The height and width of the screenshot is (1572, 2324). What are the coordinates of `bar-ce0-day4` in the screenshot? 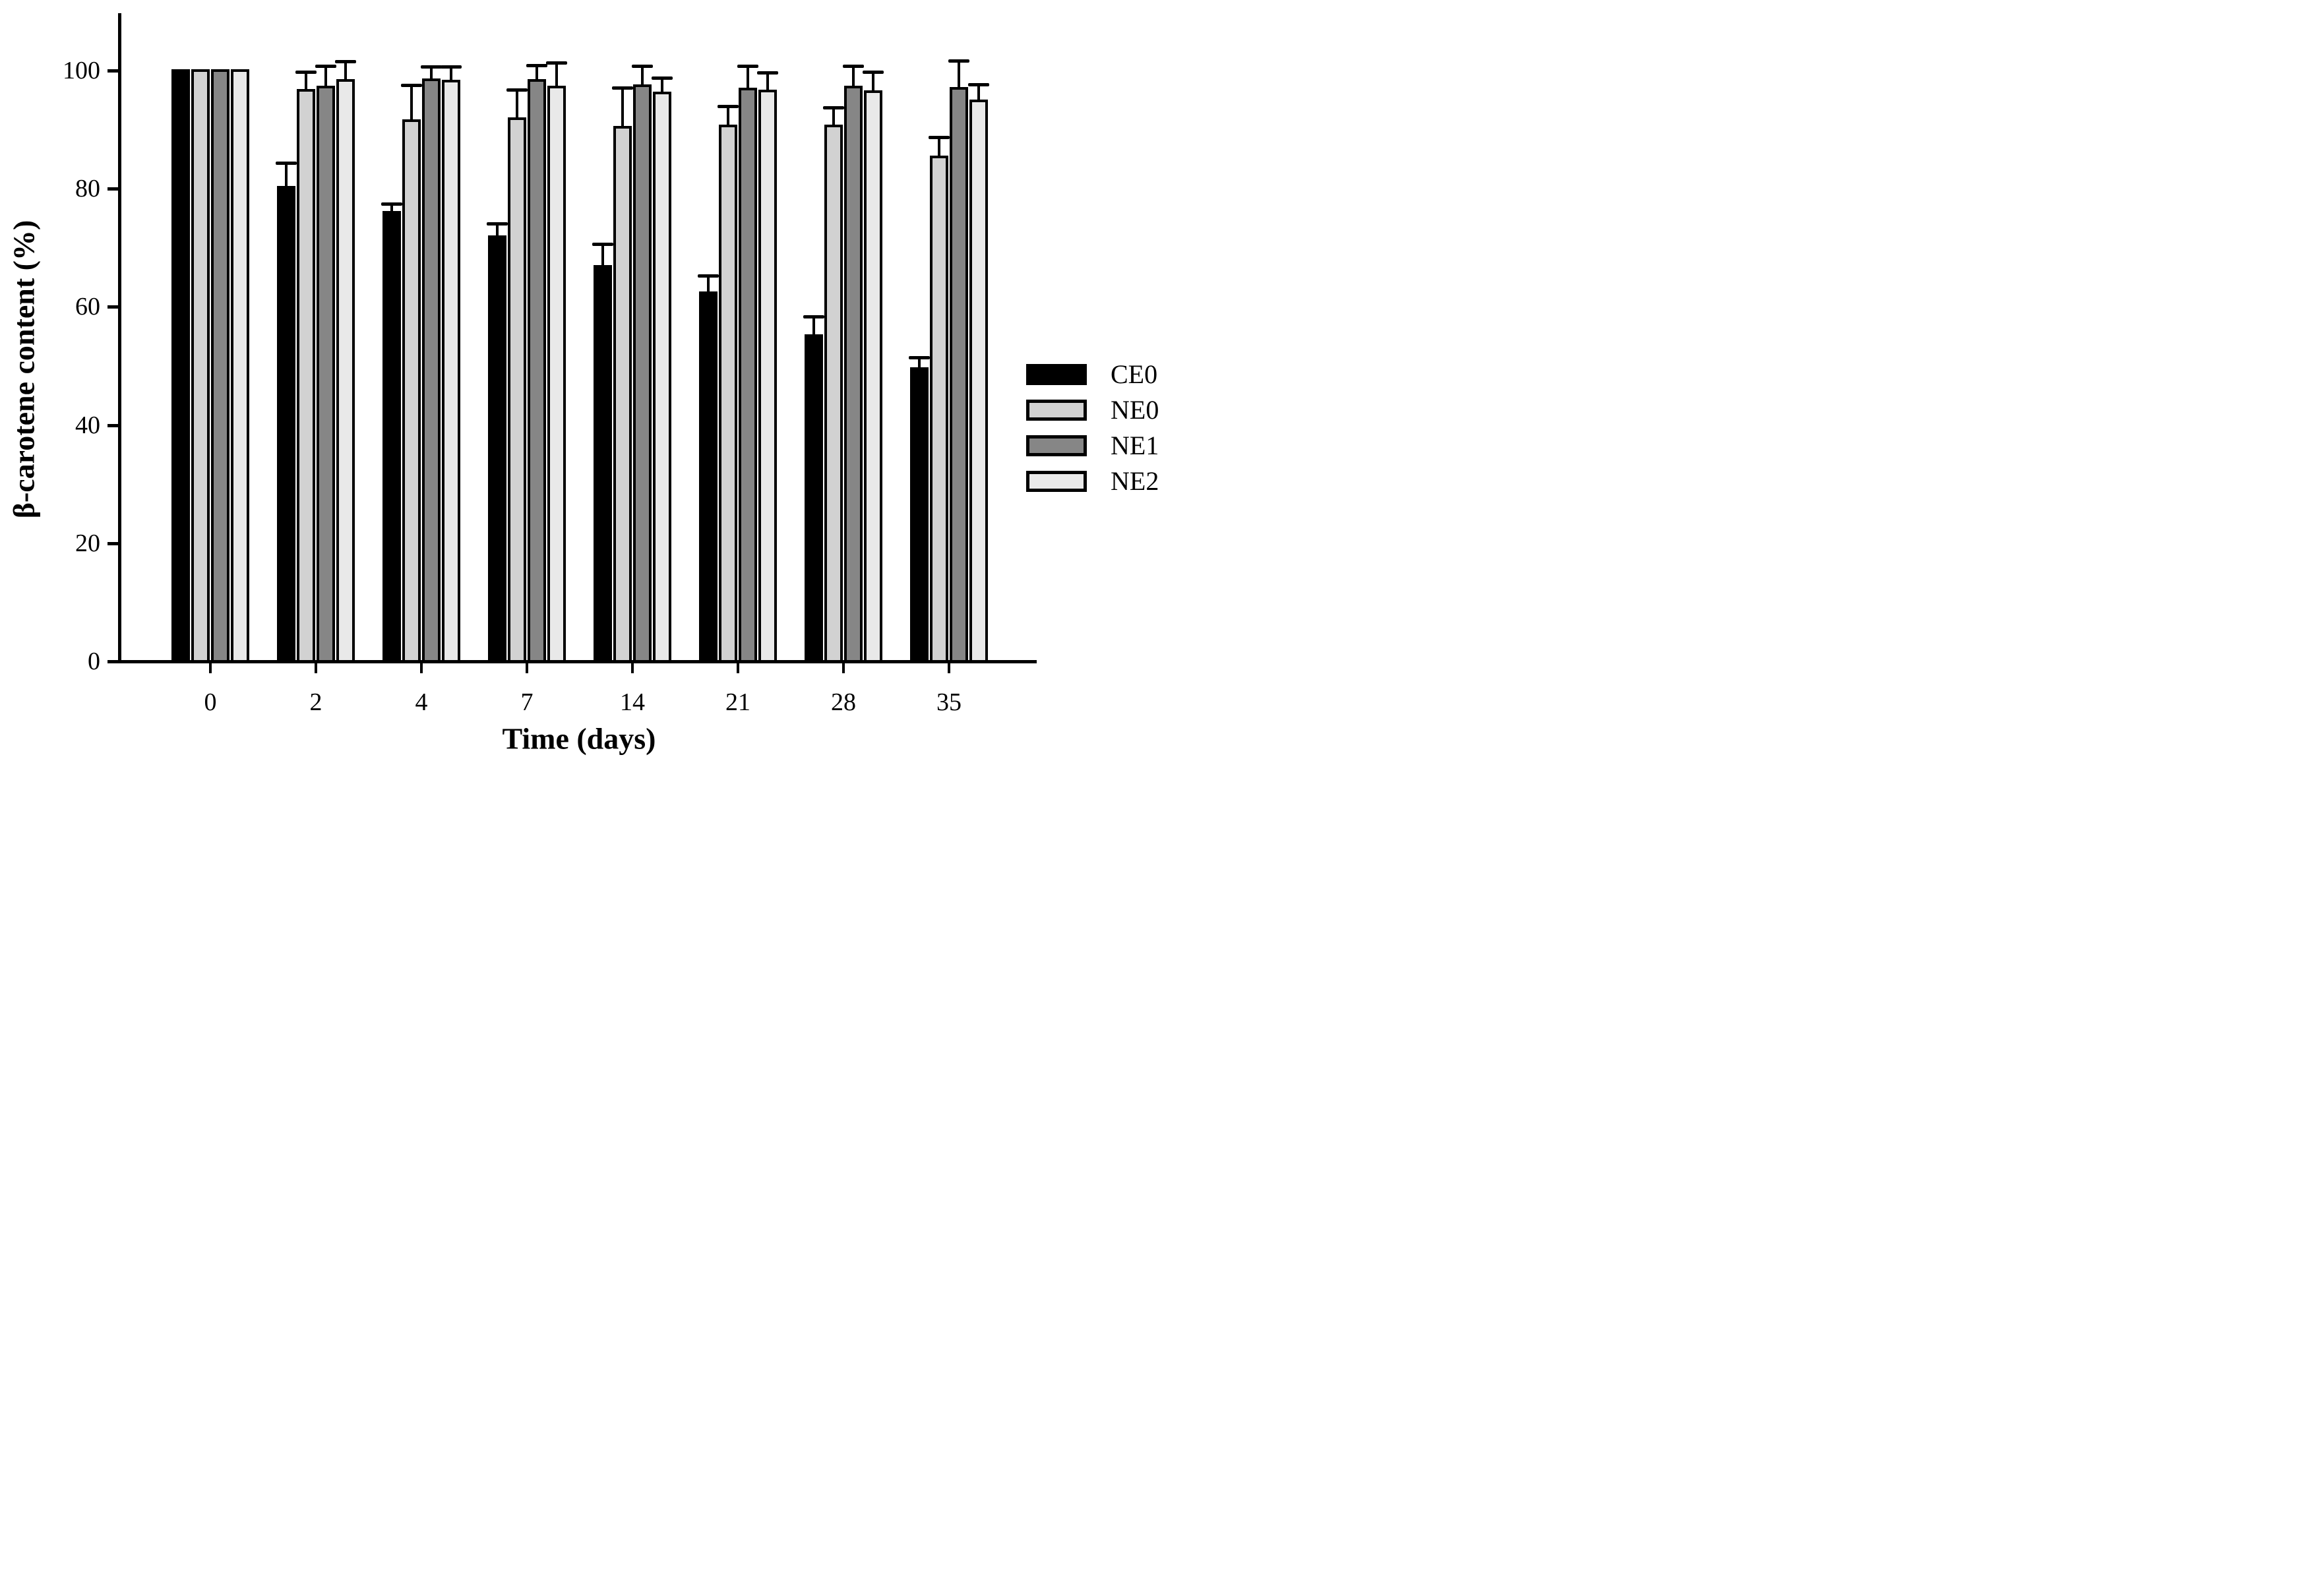 It's located at (391, 437).